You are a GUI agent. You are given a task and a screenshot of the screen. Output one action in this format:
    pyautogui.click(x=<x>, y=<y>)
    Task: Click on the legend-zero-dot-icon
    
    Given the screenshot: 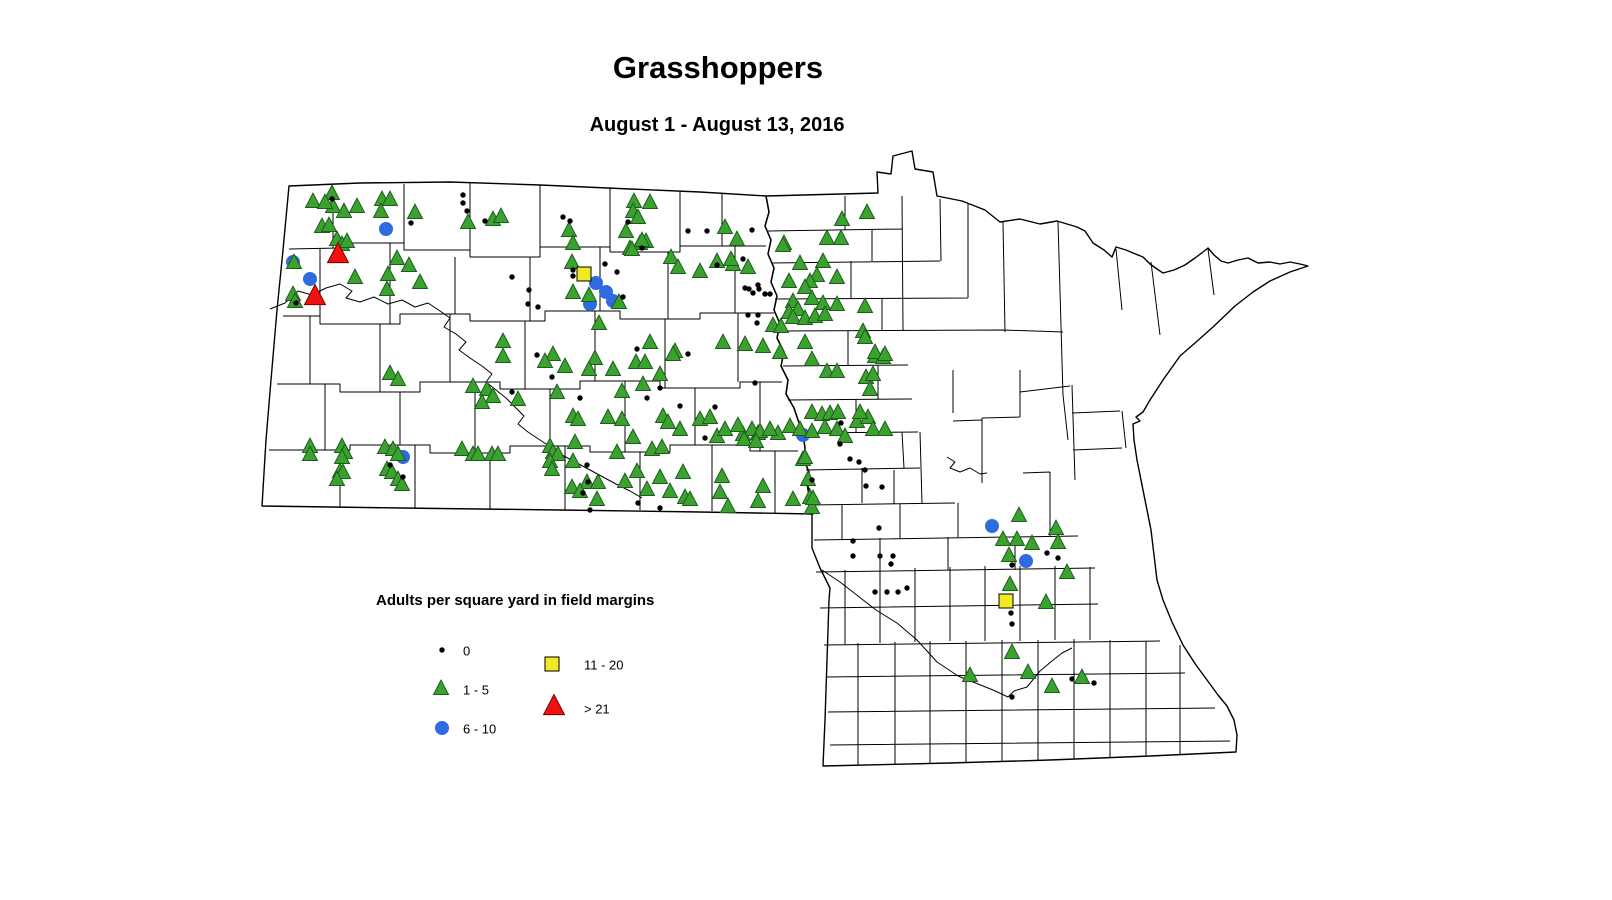 What is the action you would take?
    pyautogui.click(x=442, y=650)
    